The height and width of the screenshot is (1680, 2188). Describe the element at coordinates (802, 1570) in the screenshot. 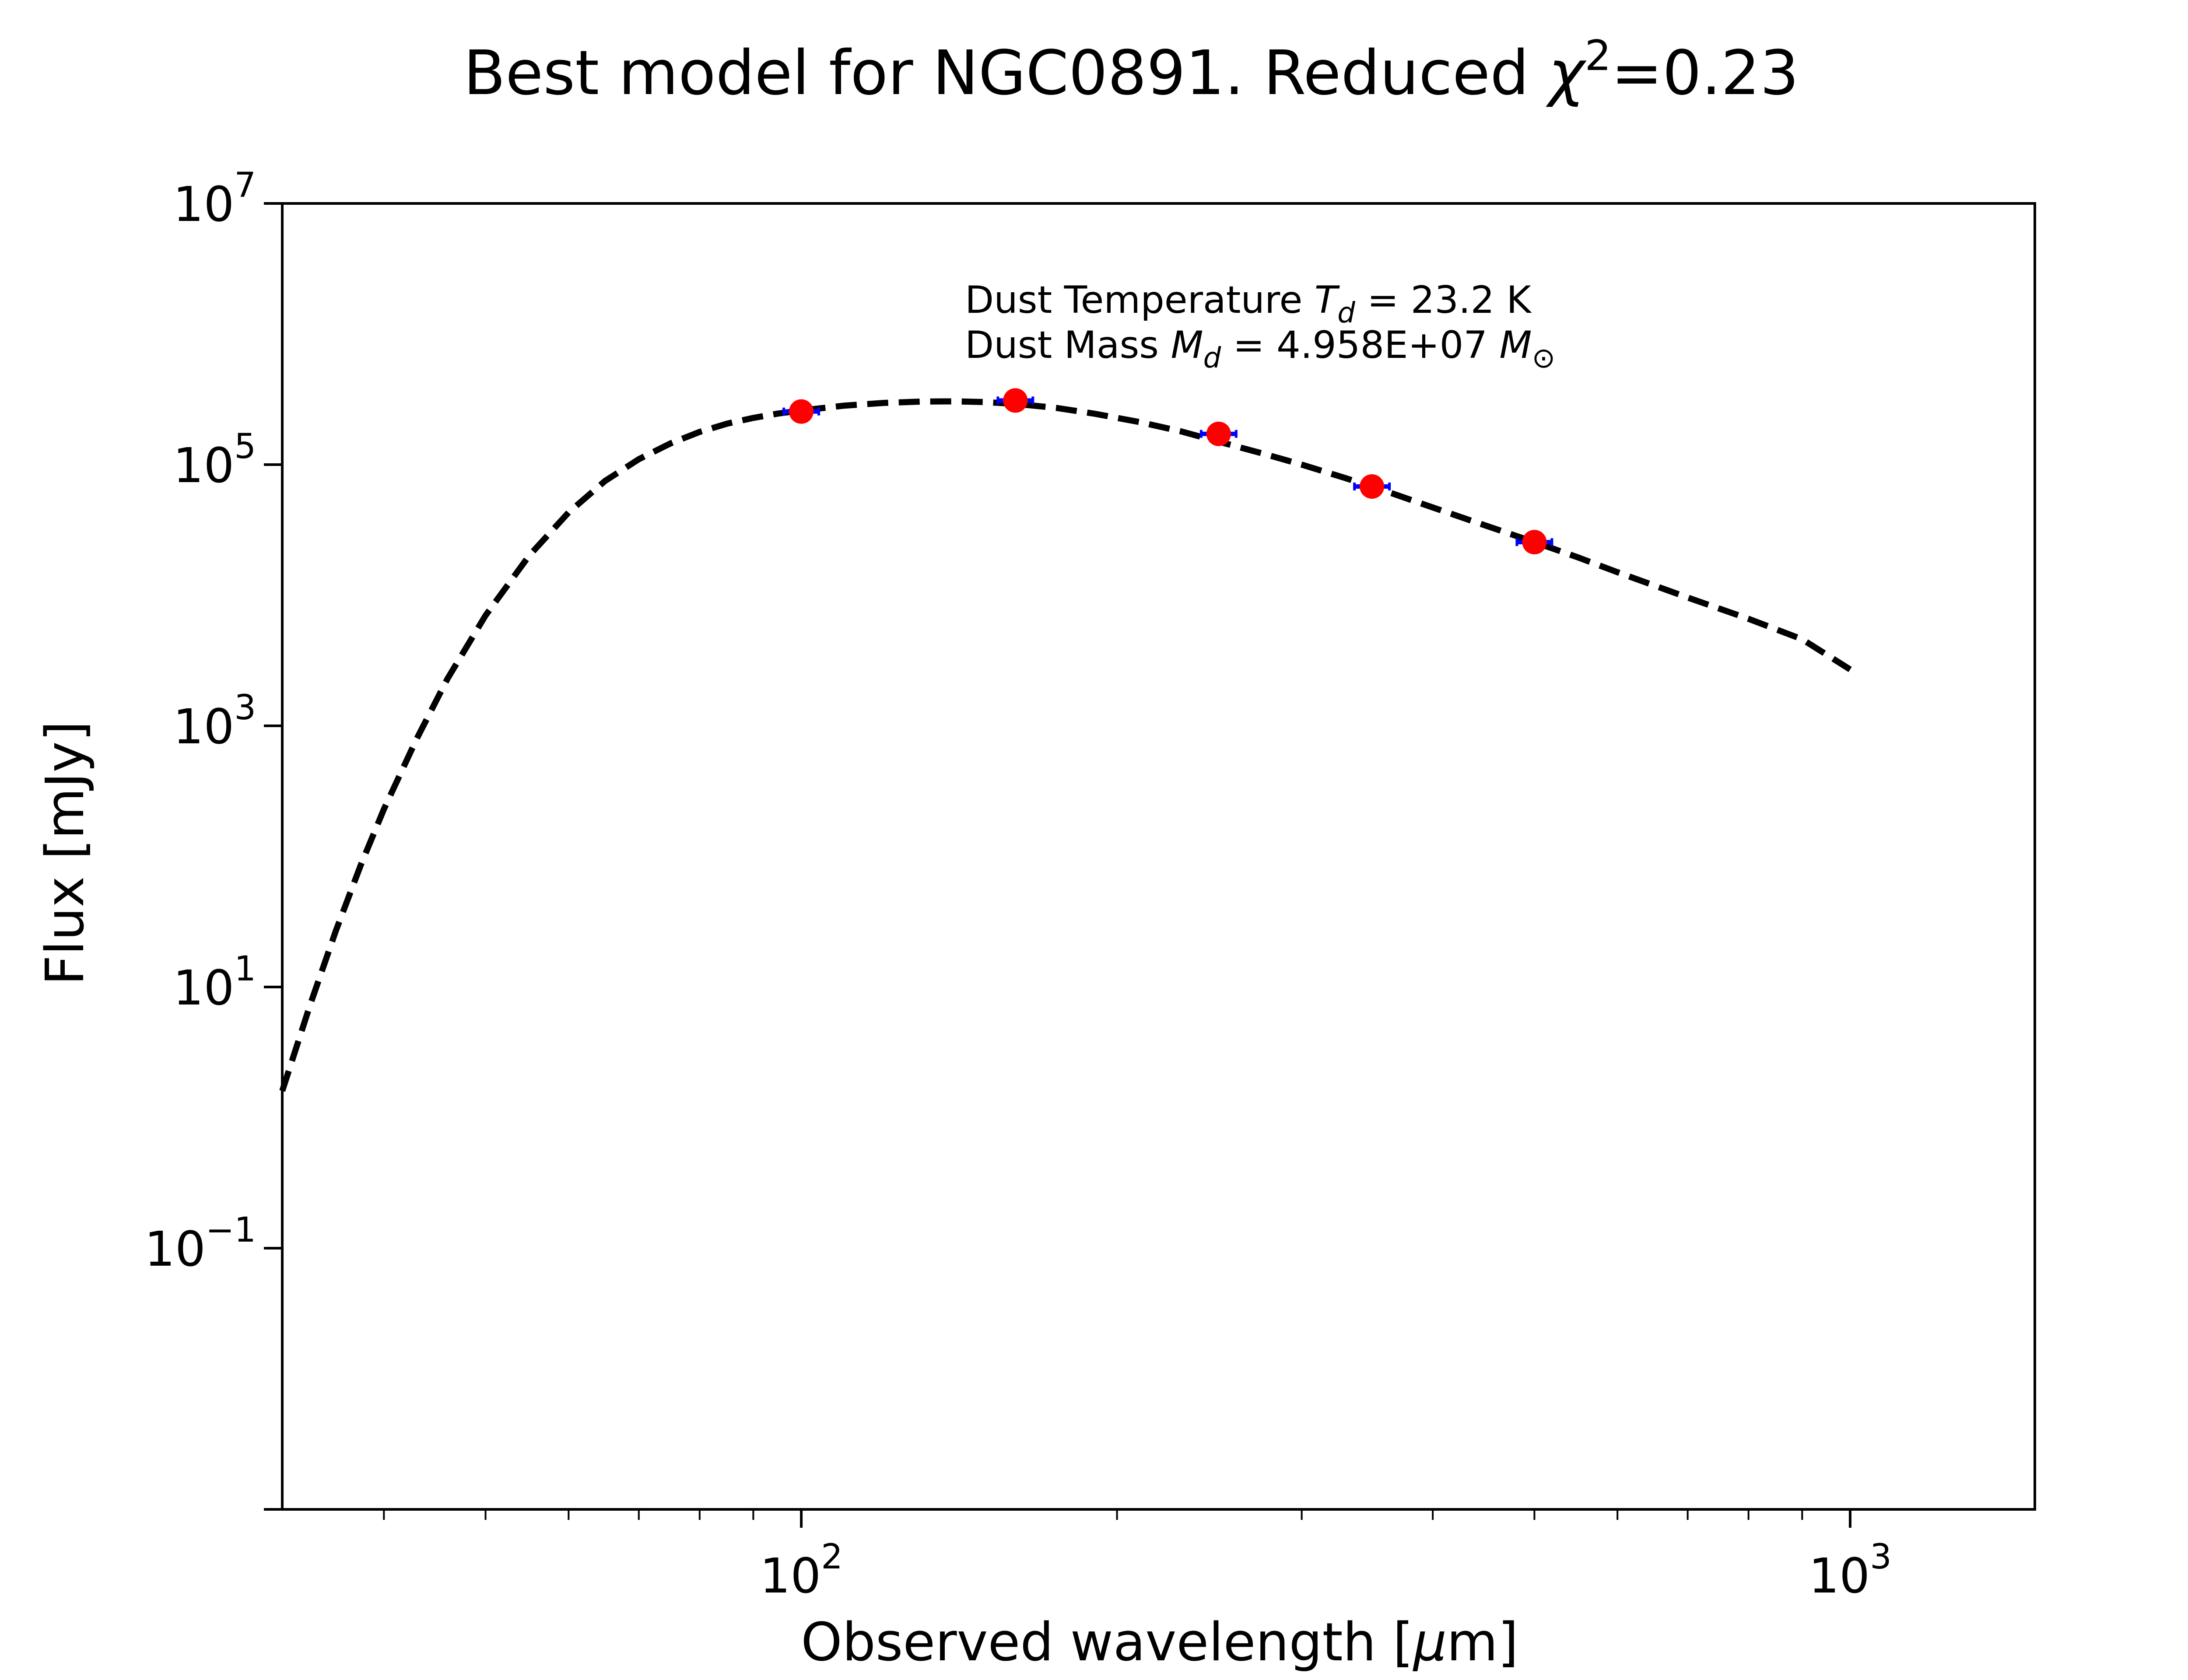

I see `x-tick-label: 10²` at that location.